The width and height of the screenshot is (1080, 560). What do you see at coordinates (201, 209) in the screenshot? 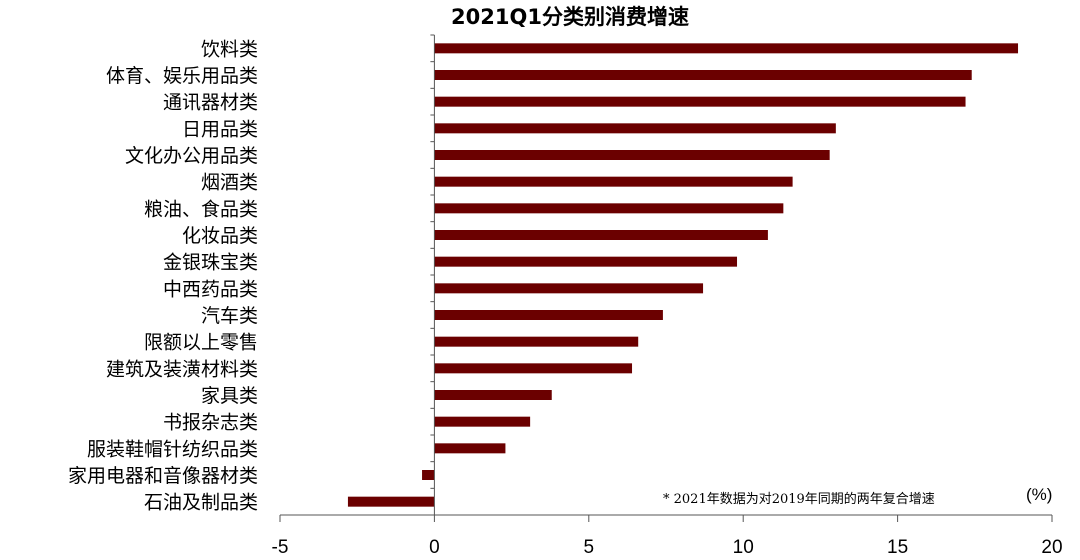
I see `category-label: 粮油、食品类` at bounding box center [201, 209].